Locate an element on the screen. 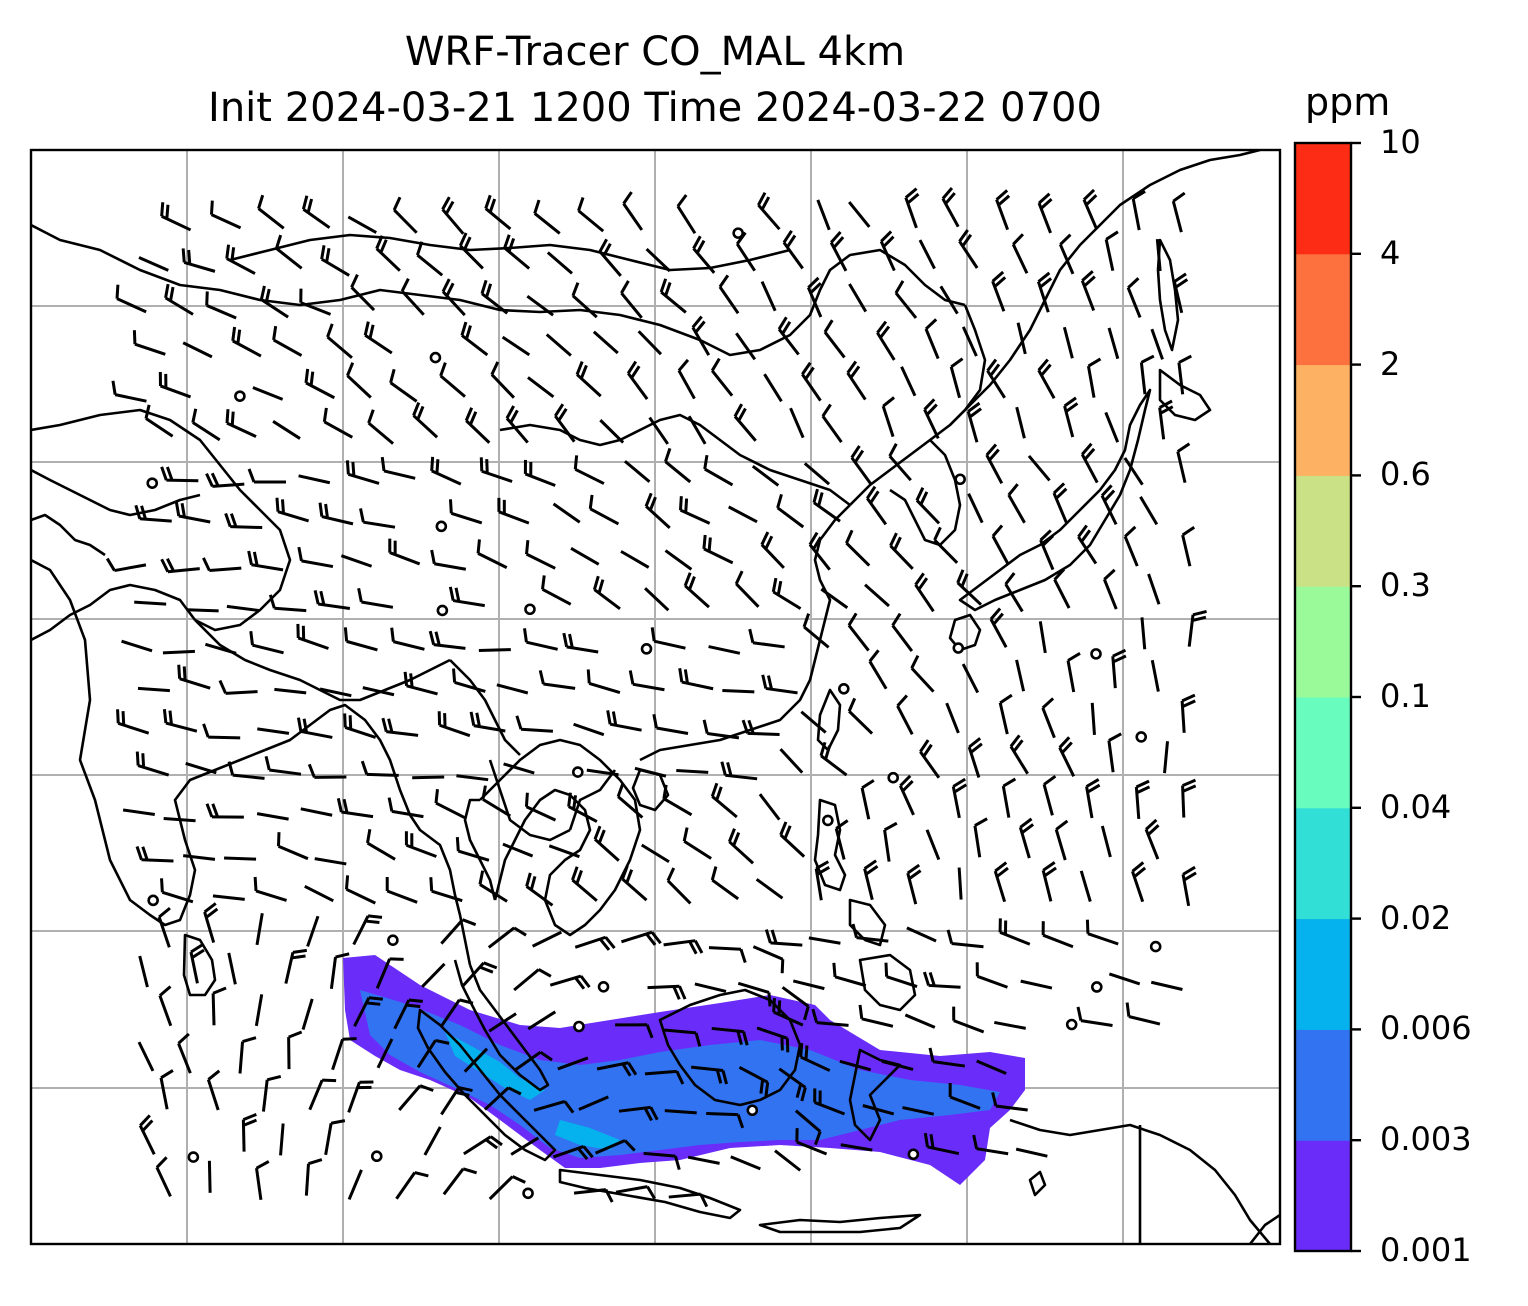 This screenshot has height=1306, width=1528. border-china-mongolia is located at coordinates (498, 290).